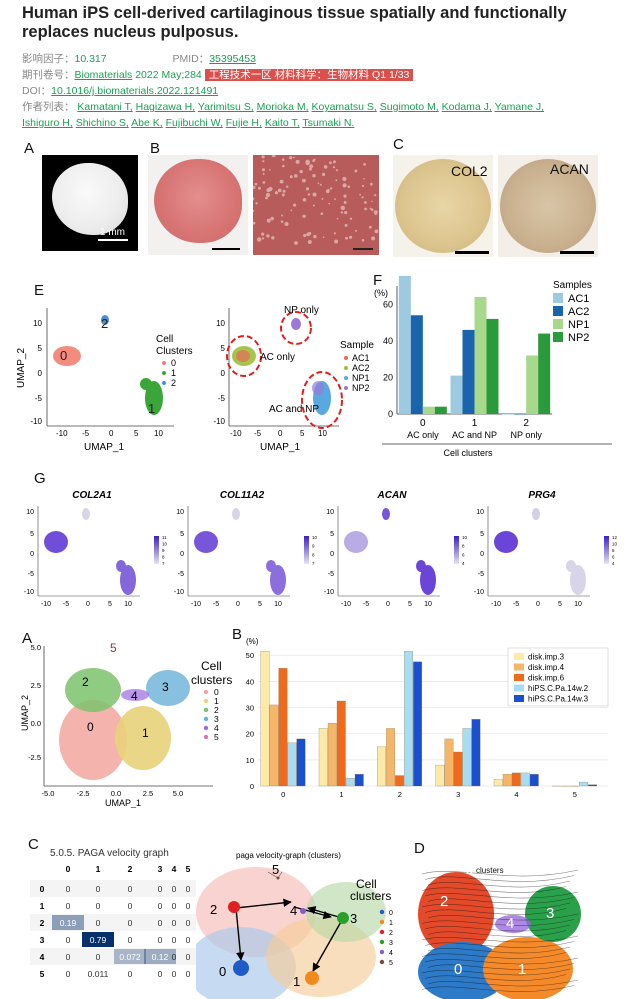  I want to click on journal-link: Biomaterials, so click(103, 75).